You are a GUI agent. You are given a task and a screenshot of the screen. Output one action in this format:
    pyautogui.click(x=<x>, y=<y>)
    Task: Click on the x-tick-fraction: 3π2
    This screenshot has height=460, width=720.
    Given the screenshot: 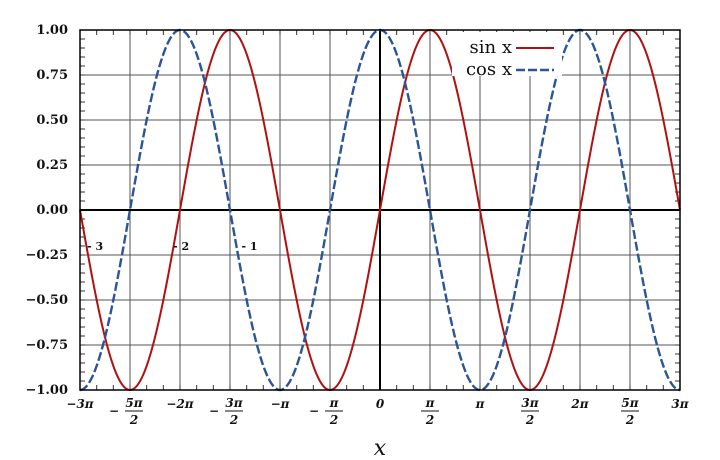 What is the action you would take?
    pyautogui.click(x=530, y=411)
    